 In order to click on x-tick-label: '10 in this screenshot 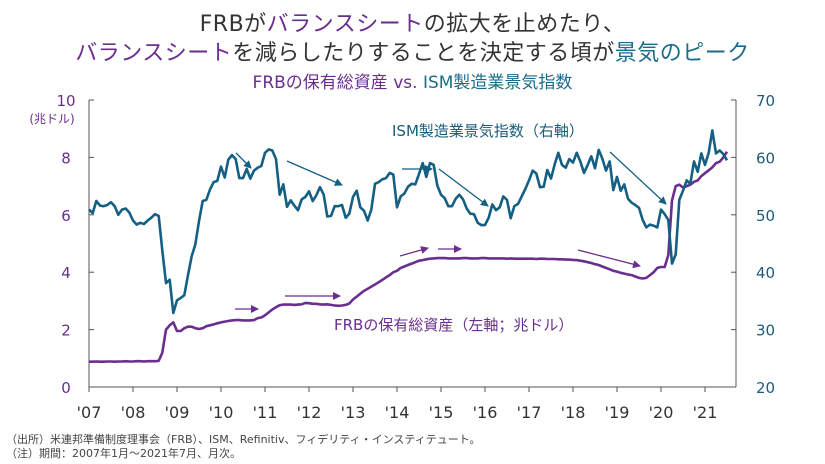, I will do `click(221, 412)`.